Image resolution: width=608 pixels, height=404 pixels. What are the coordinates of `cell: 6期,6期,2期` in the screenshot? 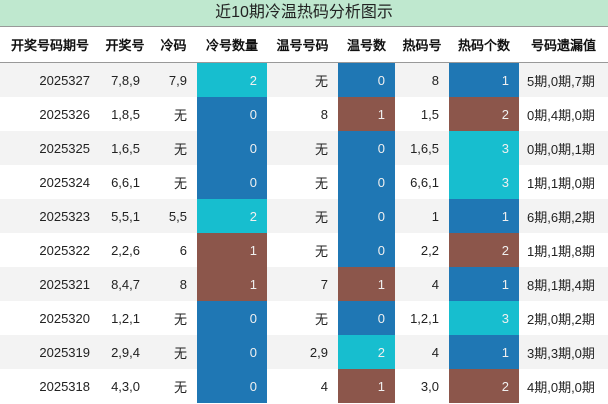 It's located at (563, 216).